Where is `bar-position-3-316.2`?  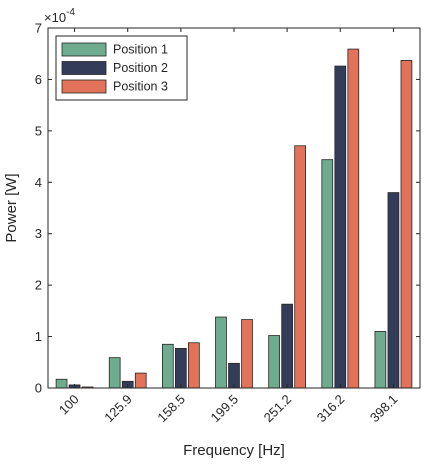
bar-position-3-316.2 is located at coordinates (353, 218).